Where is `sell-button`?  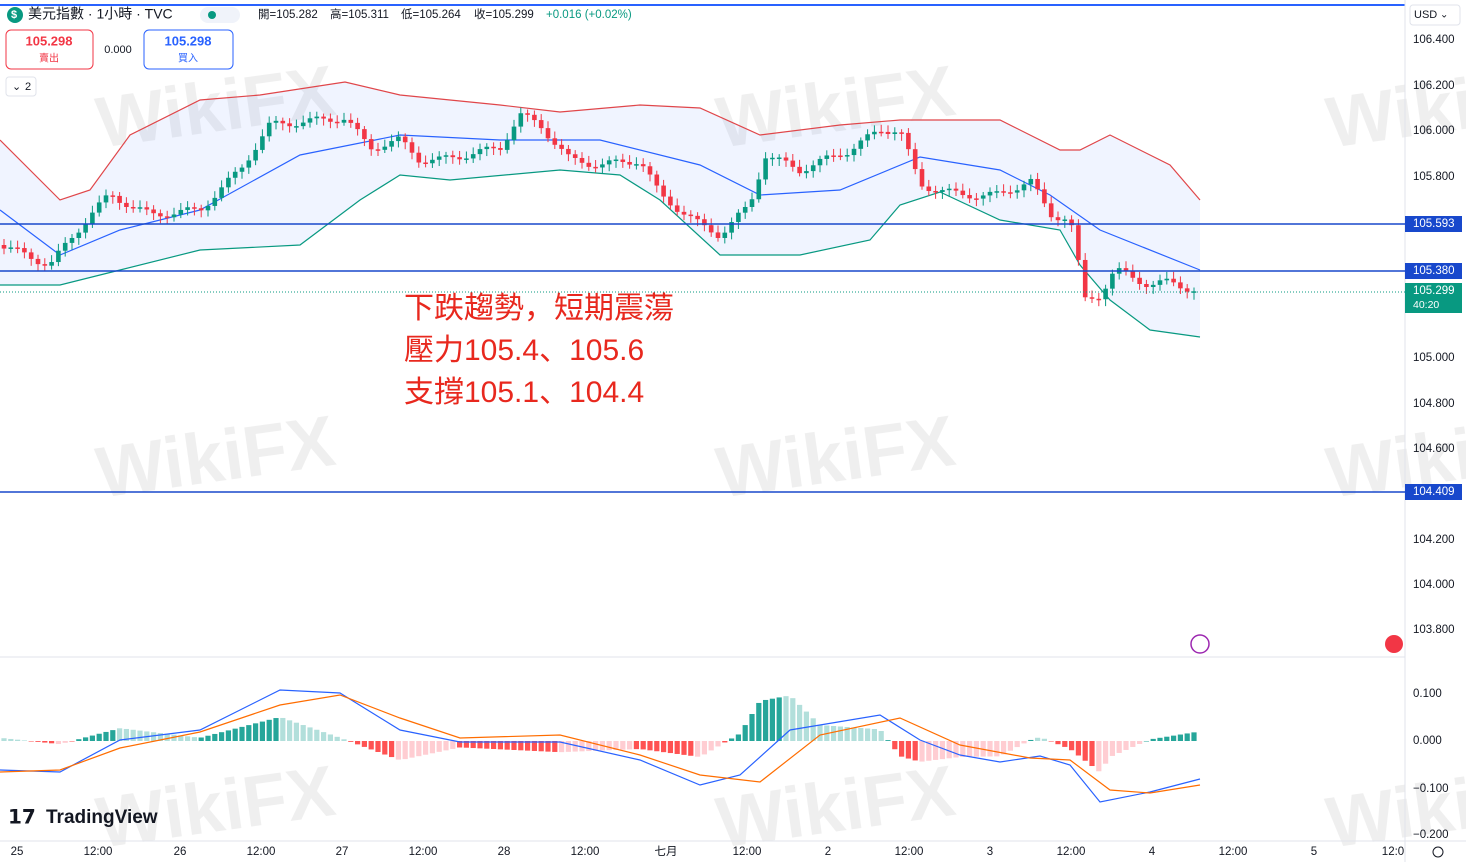
sell-button is located at coordinates (49, 49).